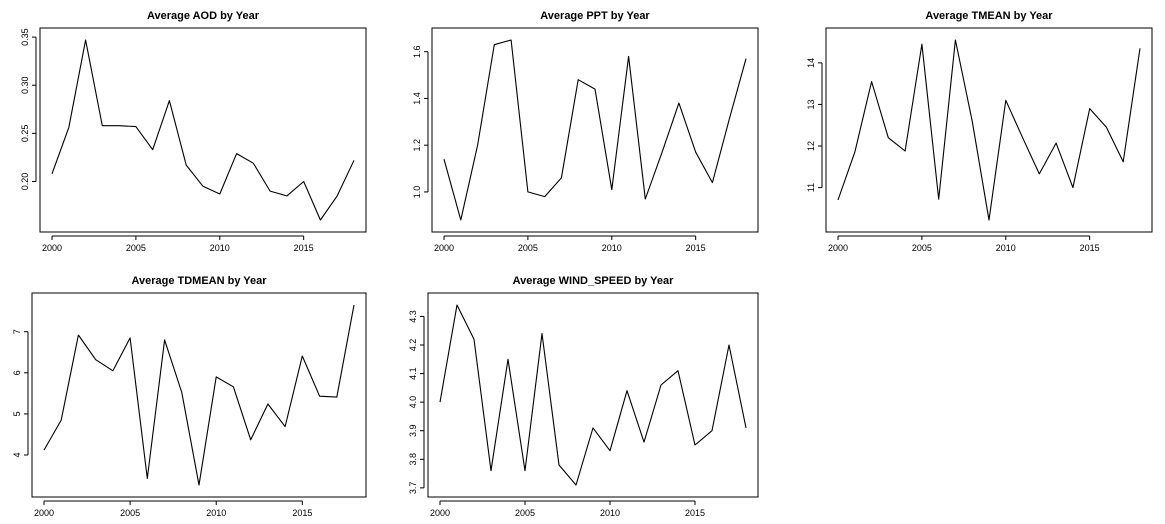  Describe the element at coordinates (417, 145) in the screenshot. I see `y-tick-label: 1.2` at that location.